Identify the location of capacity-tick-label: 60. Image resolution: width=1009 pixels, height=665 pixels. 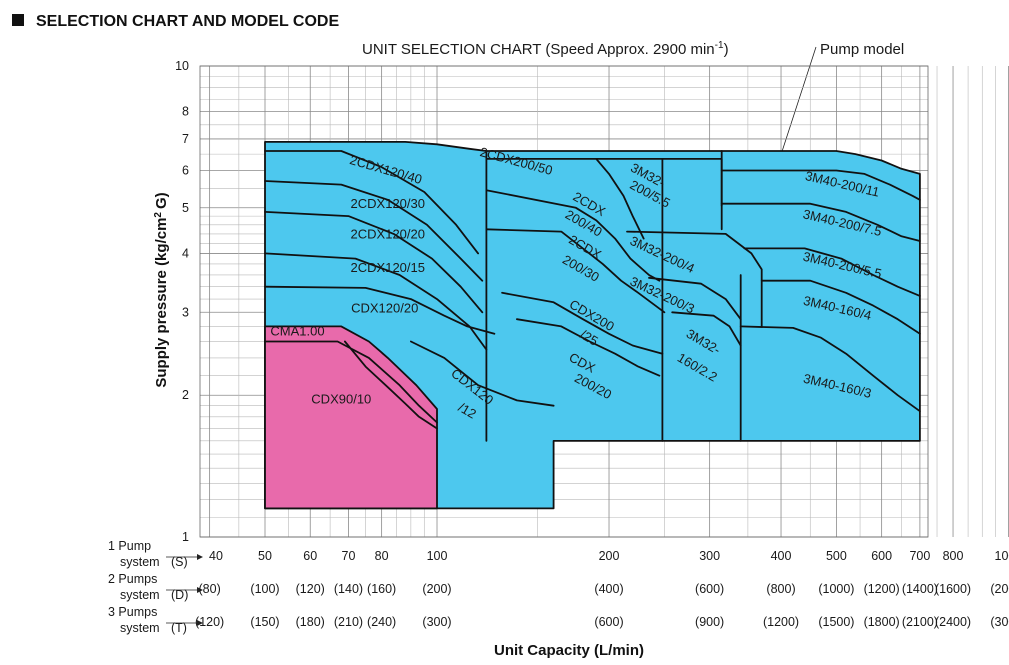
(310, 556).